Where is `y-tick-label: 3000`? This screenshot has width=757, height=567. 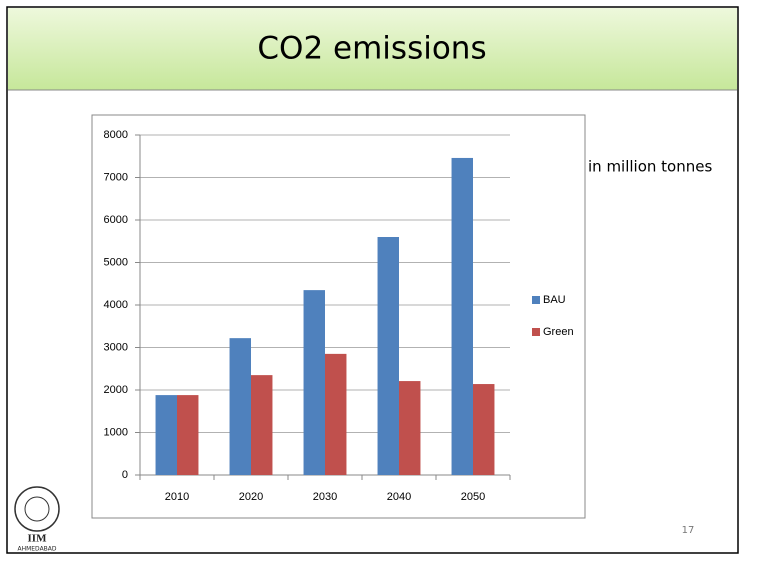 y-tick-label: 3000 is located at coordinates (116, 347).